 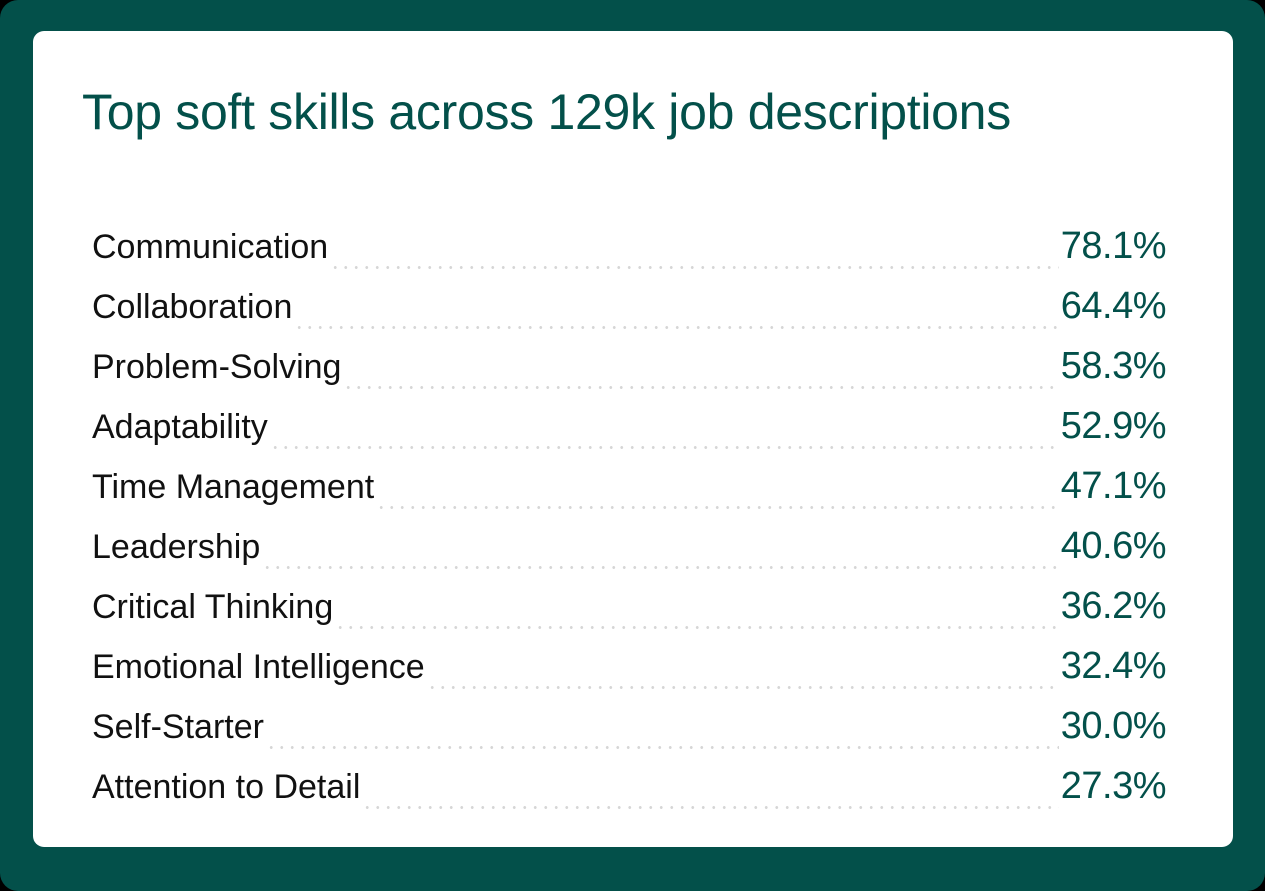 I want to click on skill-percentage: 27.3%, so click(x=1113, y=786).